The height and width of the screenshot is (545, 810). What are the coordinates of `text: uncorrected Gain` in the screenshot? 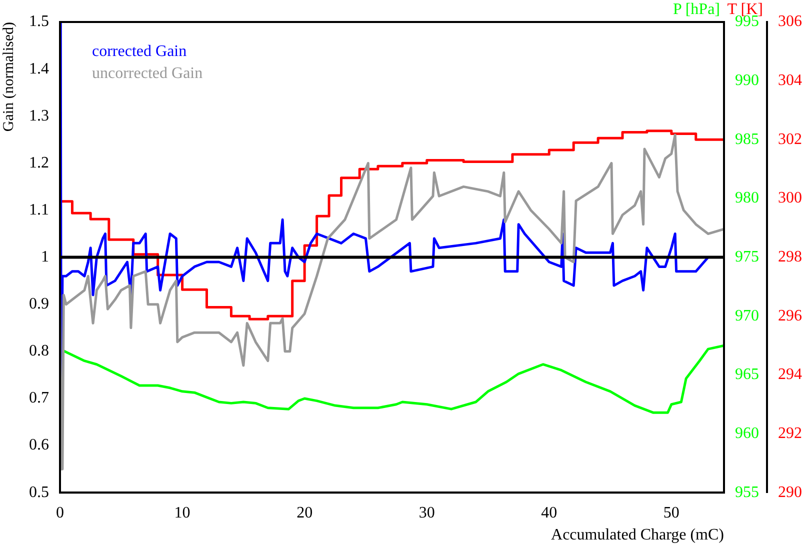 It's located at (147, 73).